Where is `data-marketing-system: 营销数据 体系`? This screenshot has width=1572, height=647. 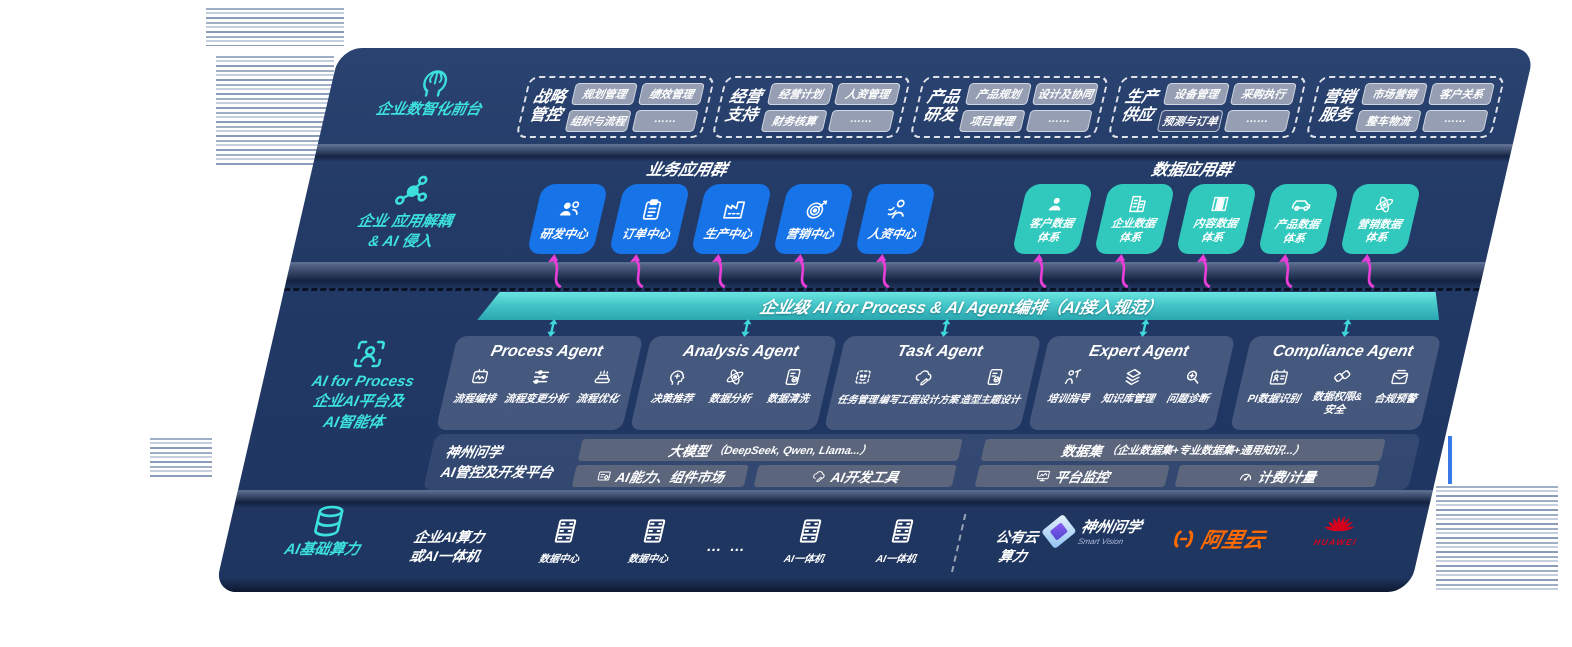 data-marketing-system: 营销数据 体系 is located at coordinates (1380, 219).